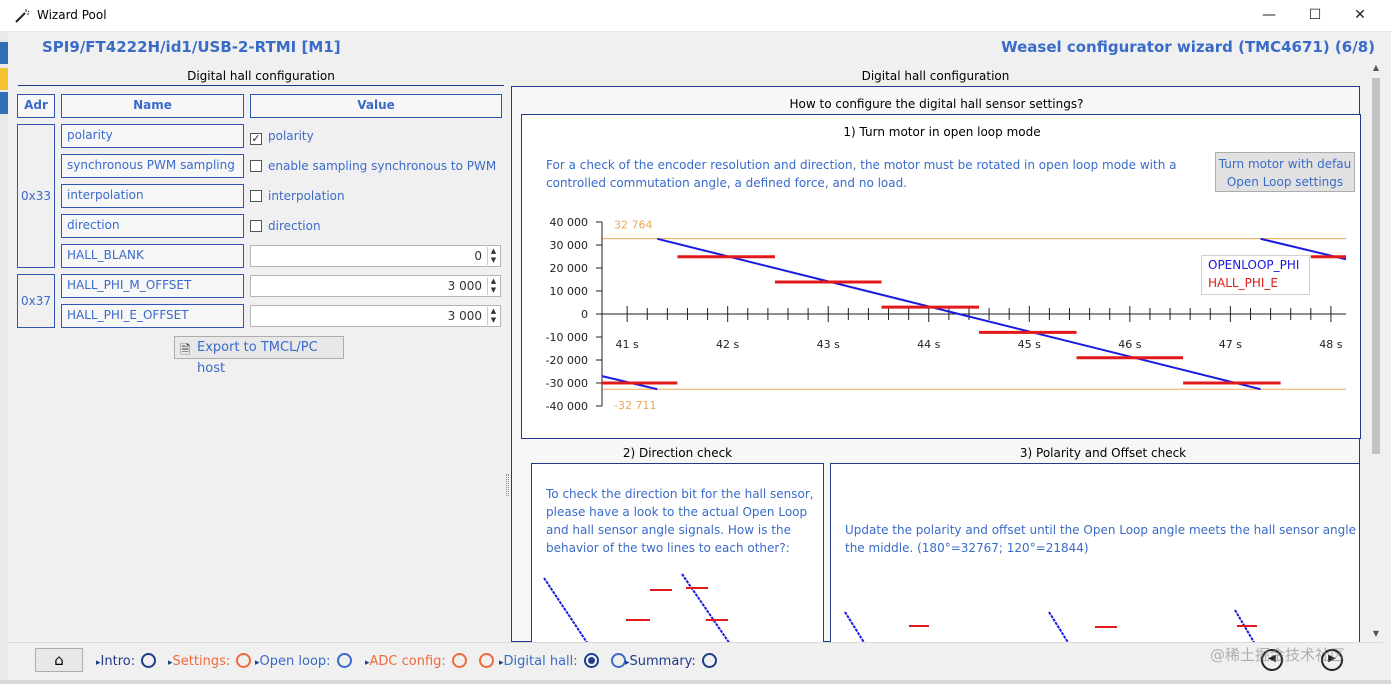 The height and width of the screenshot is (684, 1391). What do you see at coordinates (569, 291) in the screenshot?
I see `y-tick-label: 10 000` at bounding box center [569, 291].